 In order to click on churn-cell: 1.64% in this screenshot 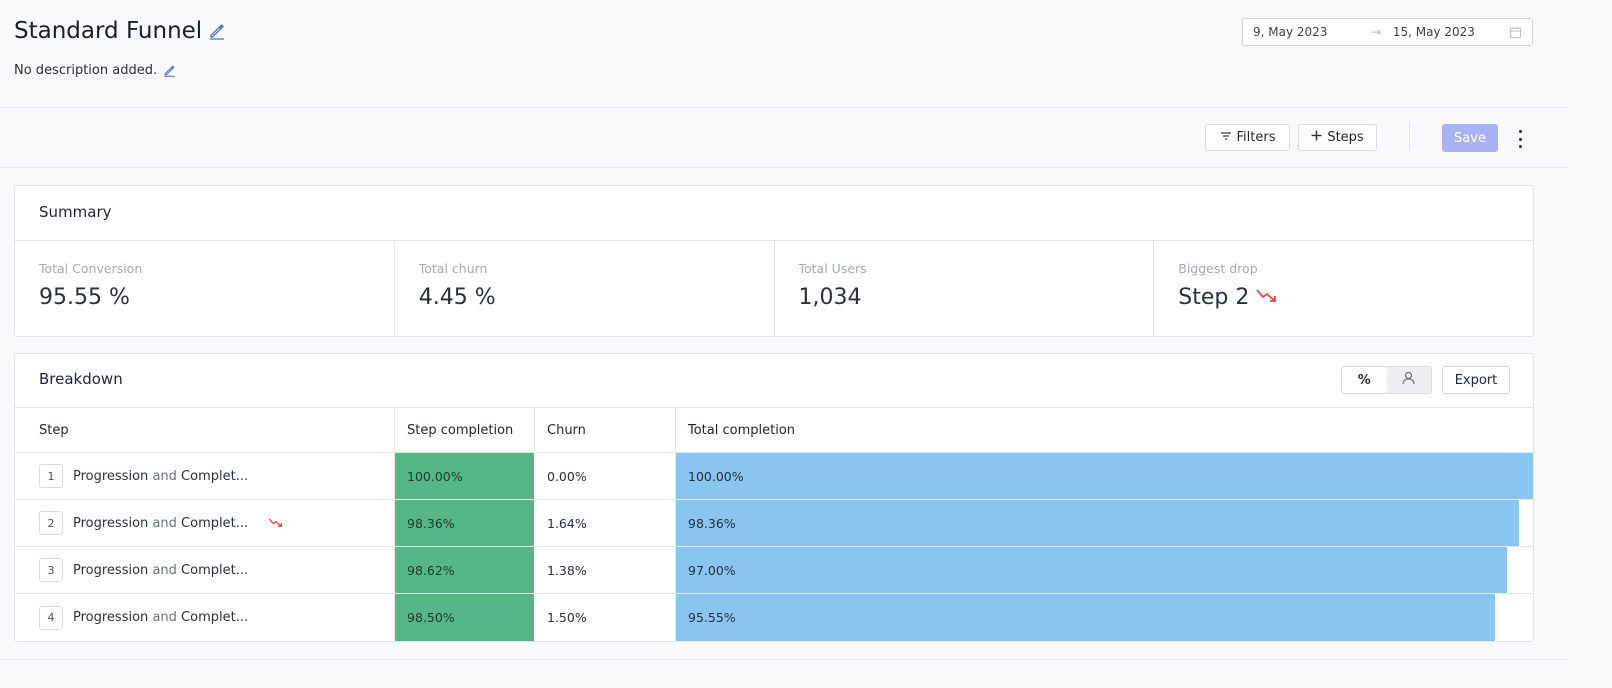, I will do `click(605, 523)`.